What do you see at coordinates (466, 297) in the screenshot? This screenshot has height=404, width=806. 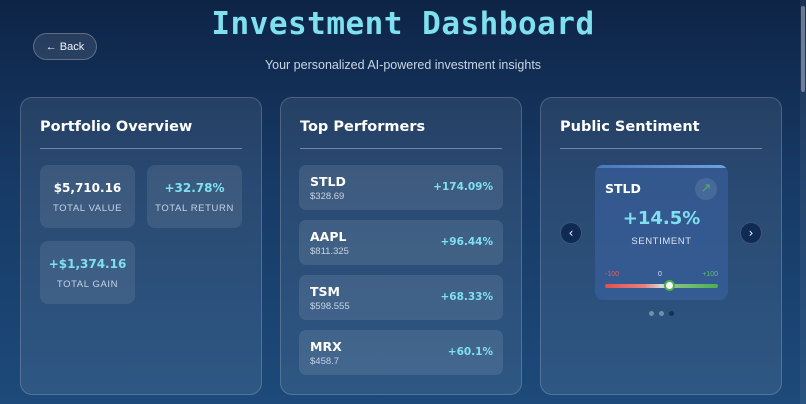 I see `performer-change: +68.33%` at bounding box center [466, 297].